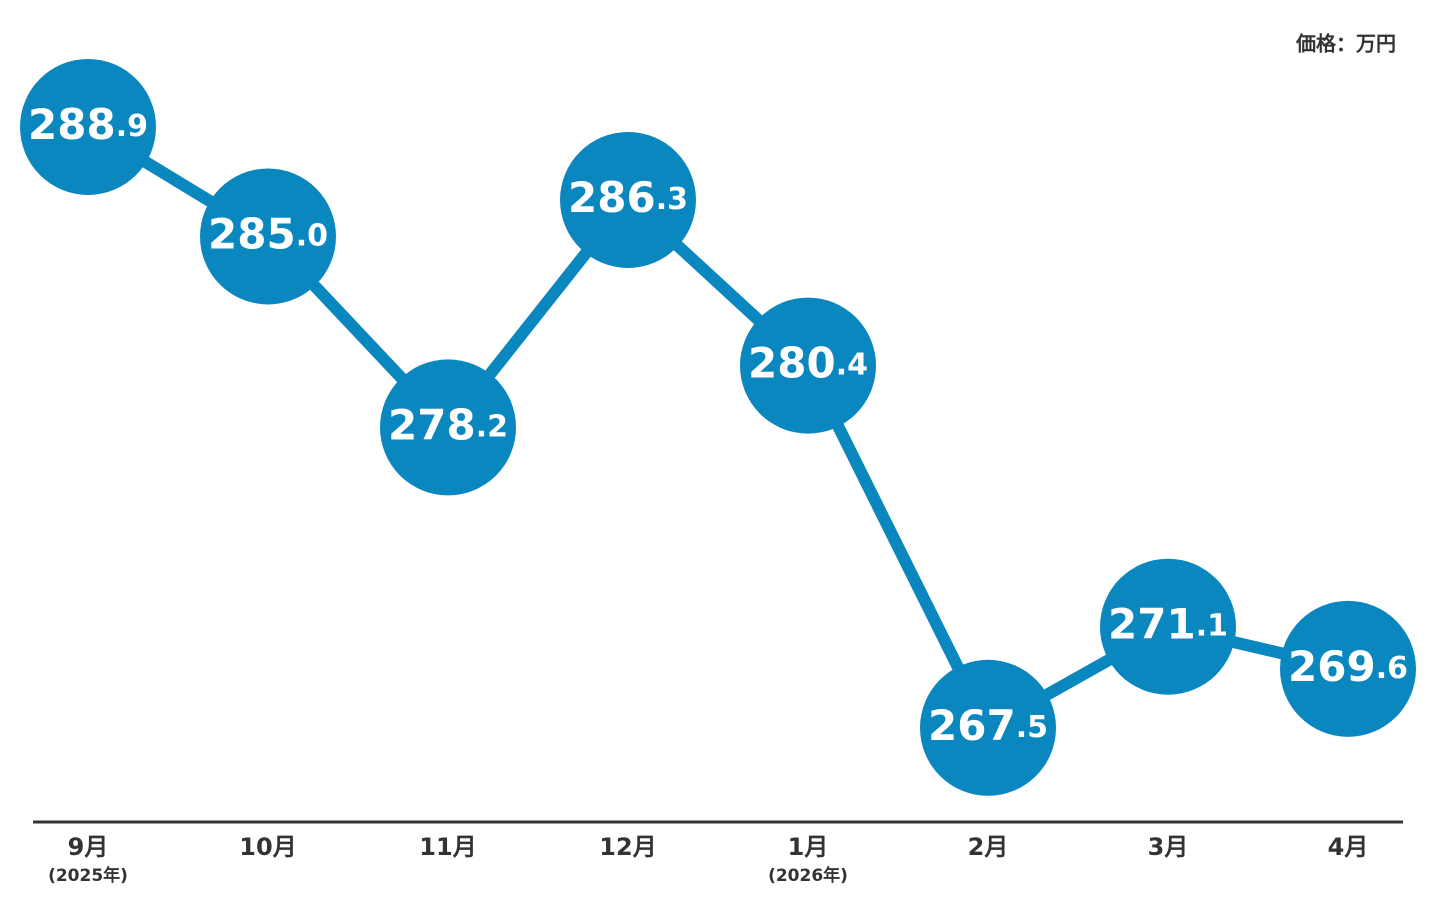 The width and height of the screenshot is (1436, 914). I want to click on data-label: 280.4, so click(808, 362).